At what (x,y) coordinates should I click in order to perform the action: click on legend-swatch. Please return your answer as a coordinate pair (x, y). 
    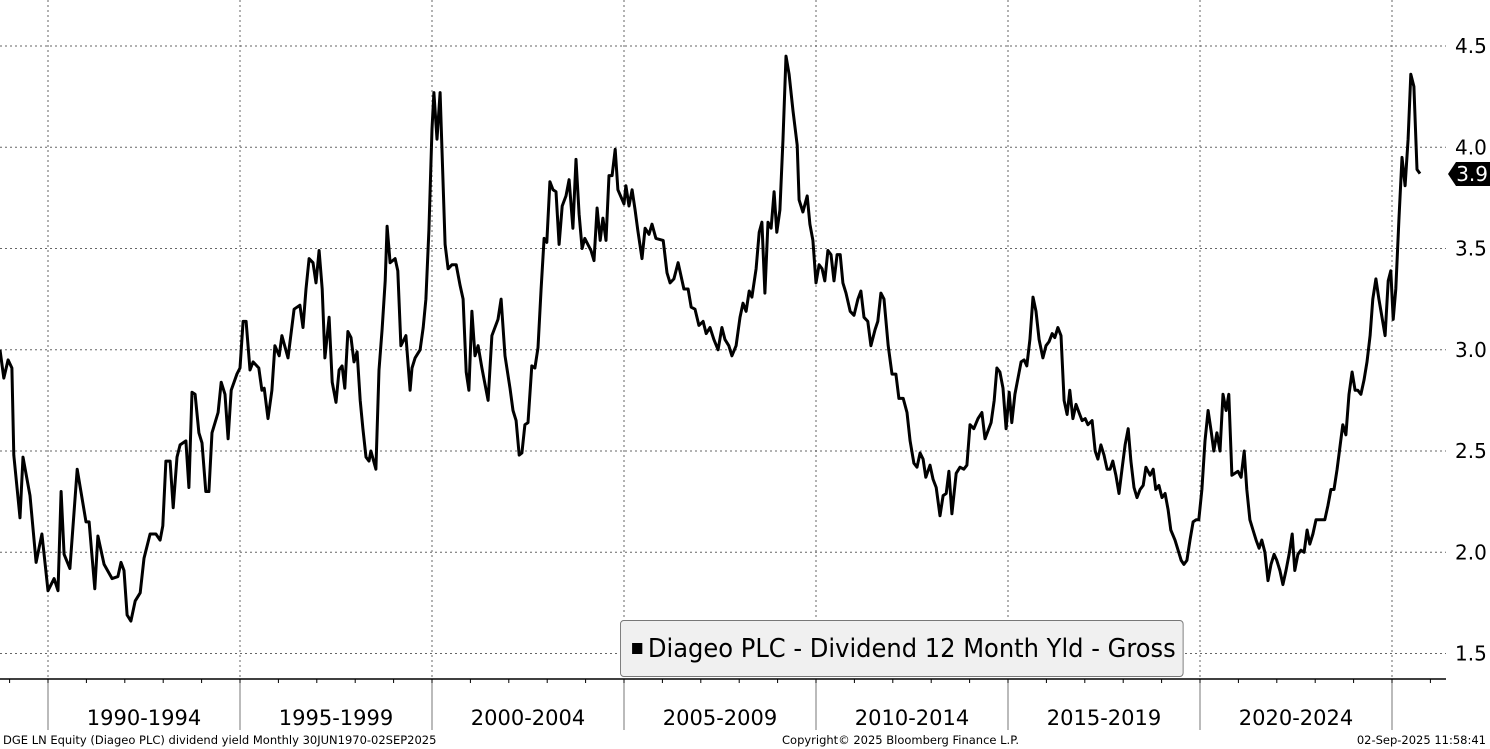
    Looking at the image, I should click on (637, 648).